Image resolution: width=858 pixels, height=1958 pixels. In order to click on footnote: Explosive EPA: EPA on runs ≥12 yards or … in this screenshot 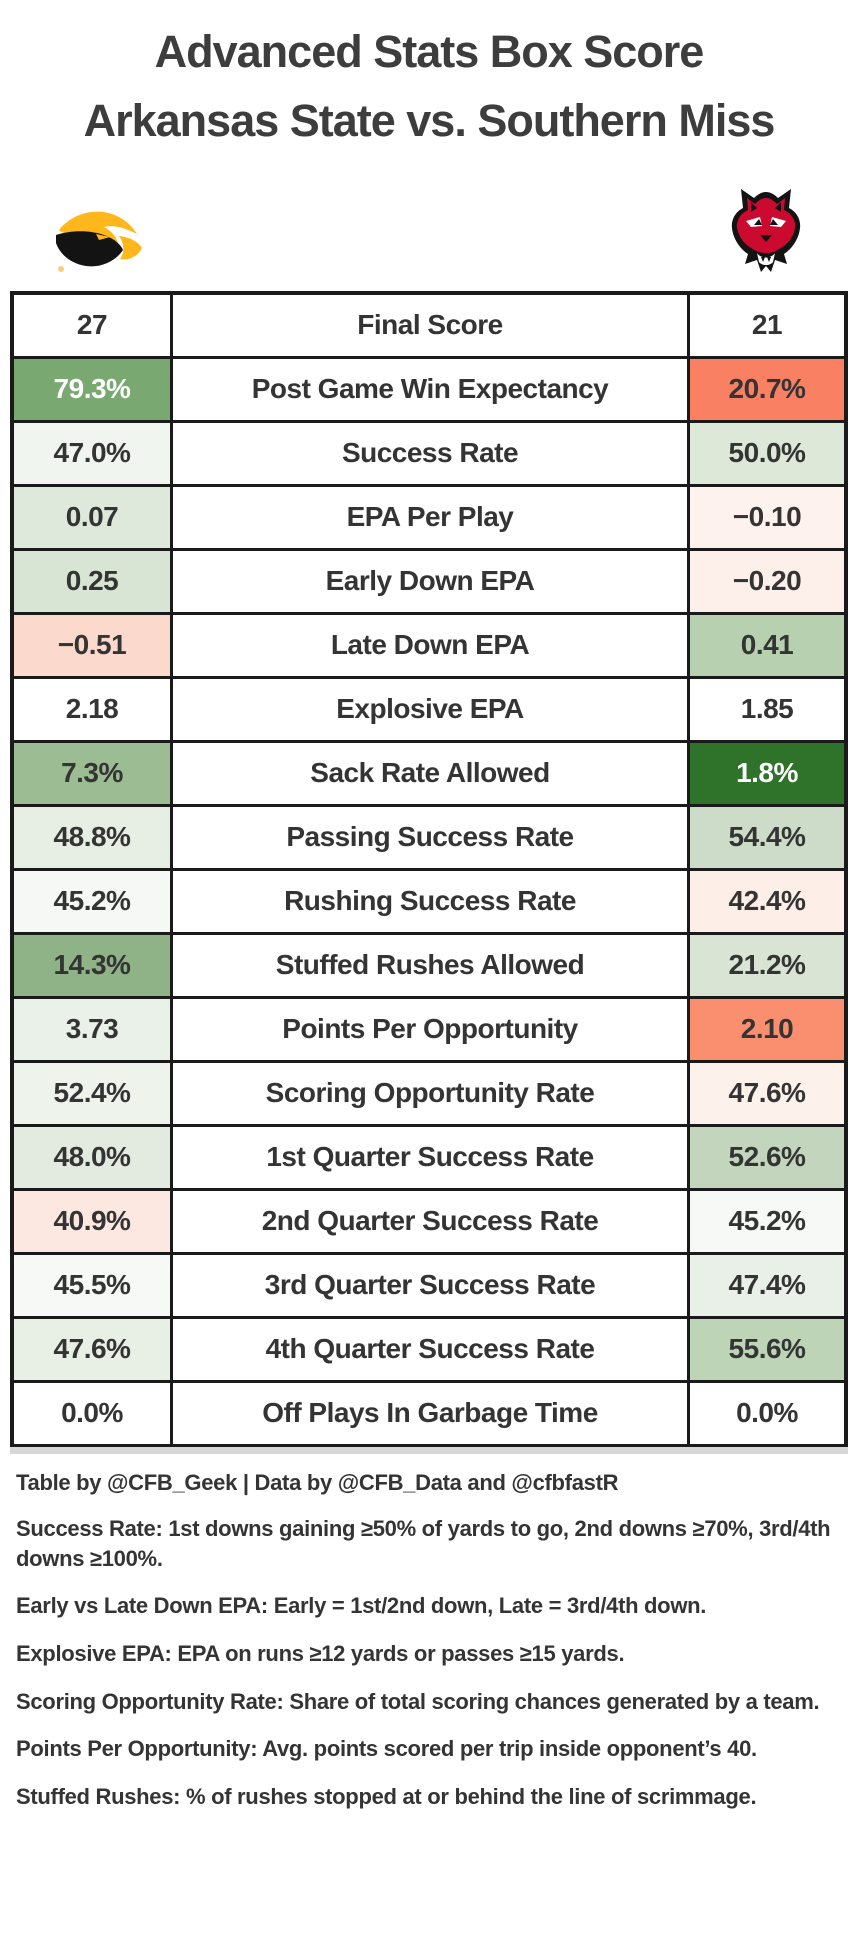, I will do `click(428, 1654)`.